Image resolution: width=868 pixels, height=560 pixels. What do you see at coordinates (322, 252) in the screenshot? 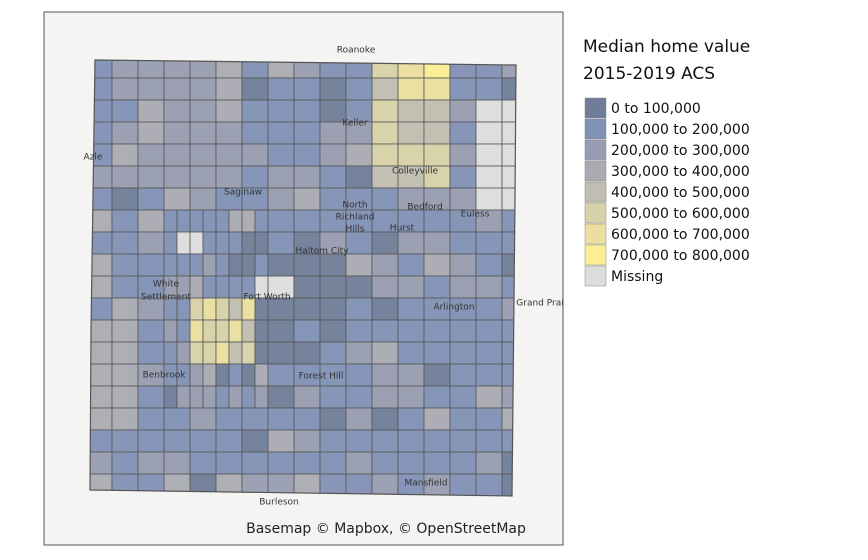
I see `place-label: Haltom City` at bounding box center [322, 252].